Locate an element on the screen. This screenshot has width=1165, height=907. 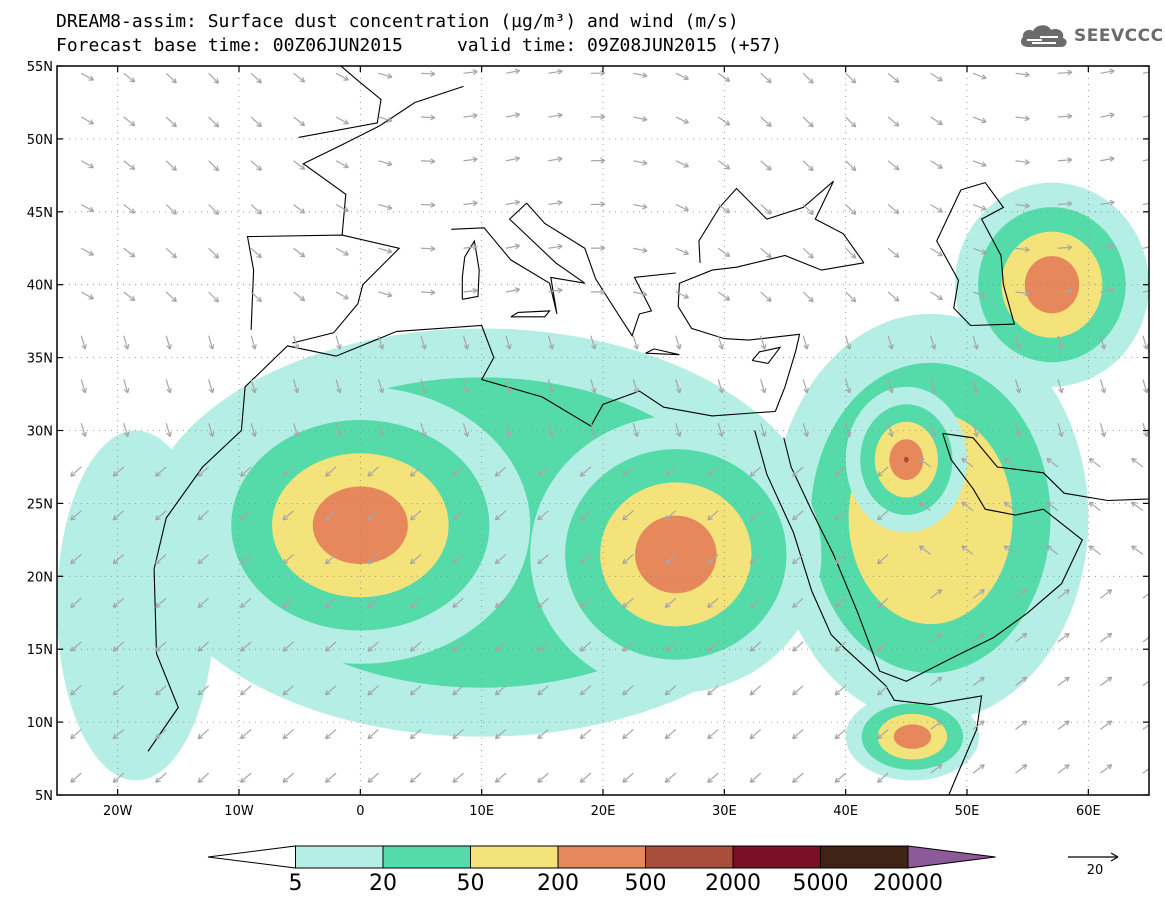
lon-tick-label: 40E is located at coordinates (845, 811).